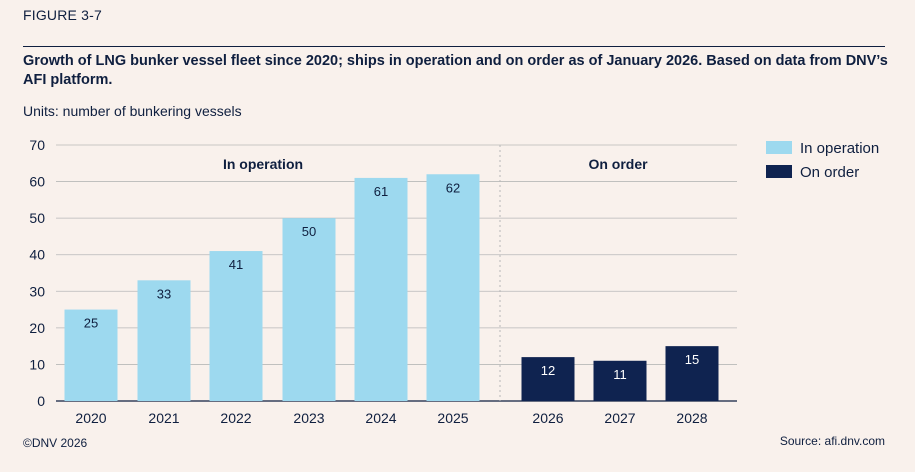 The height and width of the screenshot is (472, 915). Describe the element at coordinates (832, 441) in the screenshot. I see `source-note: Source: afi.dnv.com` at that location.